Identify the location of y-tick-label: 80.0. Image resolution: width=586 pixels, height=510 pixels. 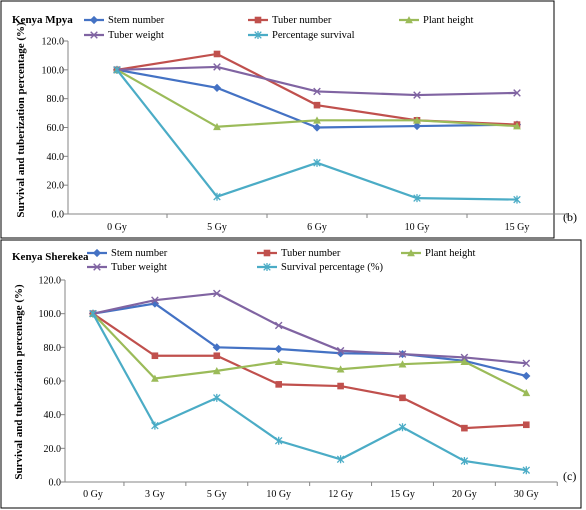
(56, 99).